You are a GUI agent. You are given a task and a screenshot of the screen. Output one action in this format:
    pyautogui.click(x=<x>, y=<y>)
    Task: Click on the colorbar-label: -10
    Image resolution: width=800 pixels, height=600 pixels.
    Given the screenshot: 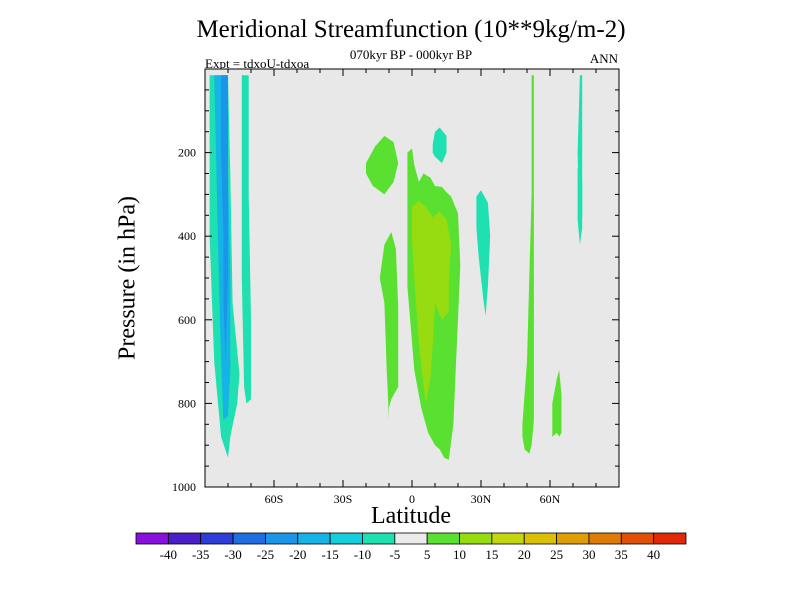 What is the action you would take?
    pyautogui.click(x=362, y=554)
    